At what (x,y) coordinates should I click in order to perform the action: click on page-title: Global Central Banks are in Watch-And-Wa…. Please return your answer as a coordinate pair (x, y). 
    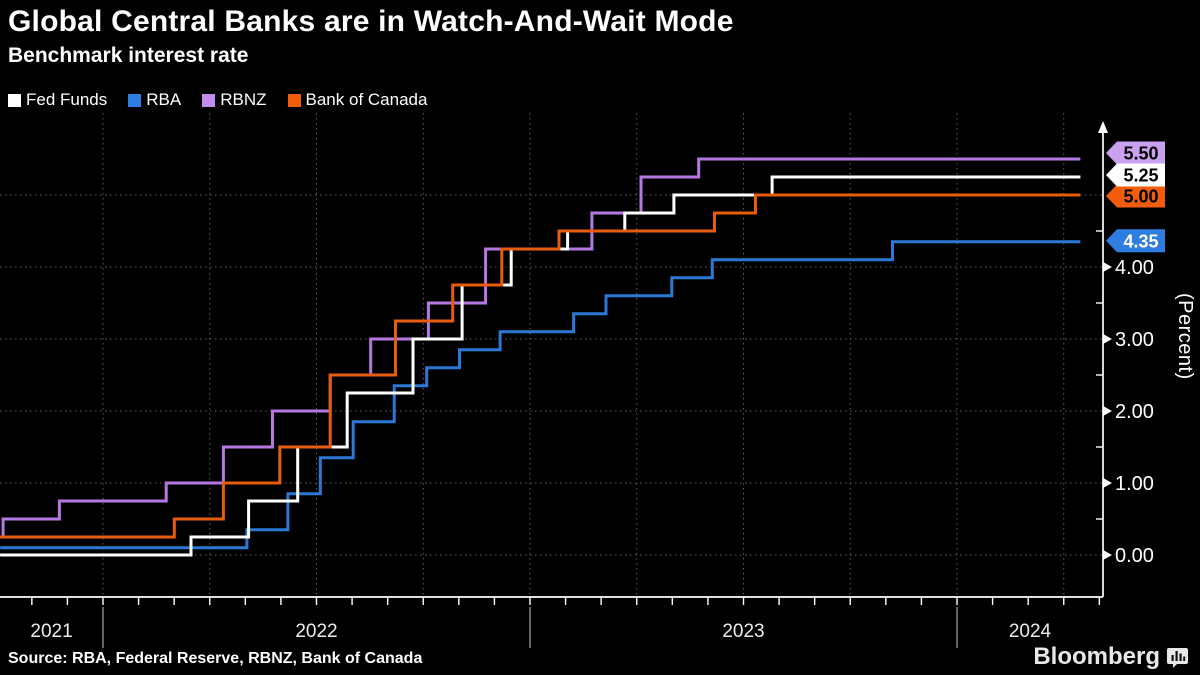
    Looking at the image, I should click on (371, 21).